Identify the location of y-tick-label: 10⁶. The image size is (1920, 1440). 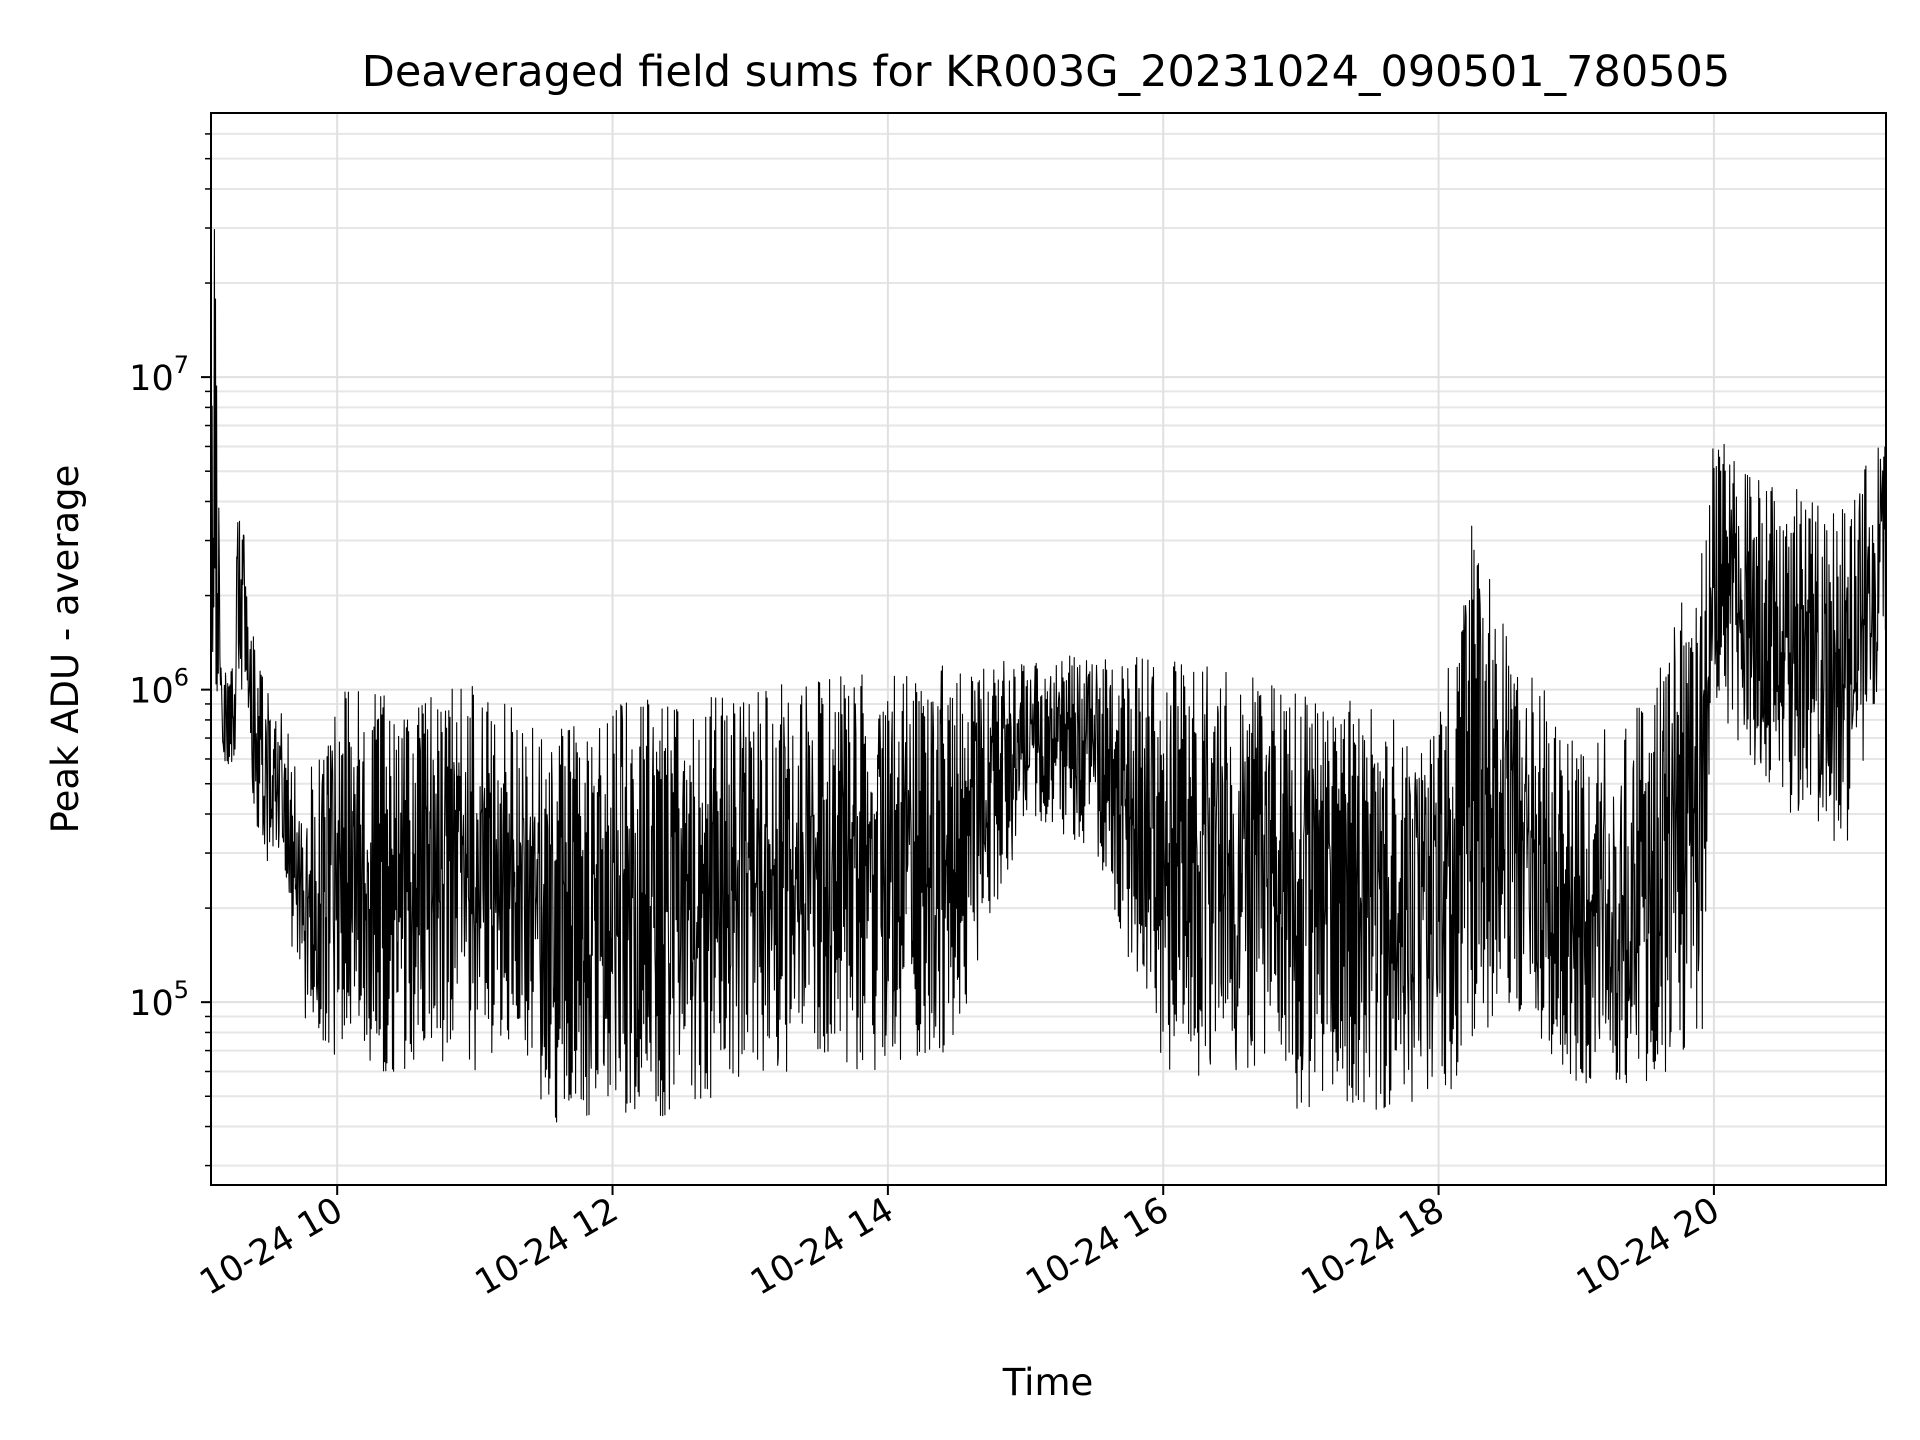
(159, 688).